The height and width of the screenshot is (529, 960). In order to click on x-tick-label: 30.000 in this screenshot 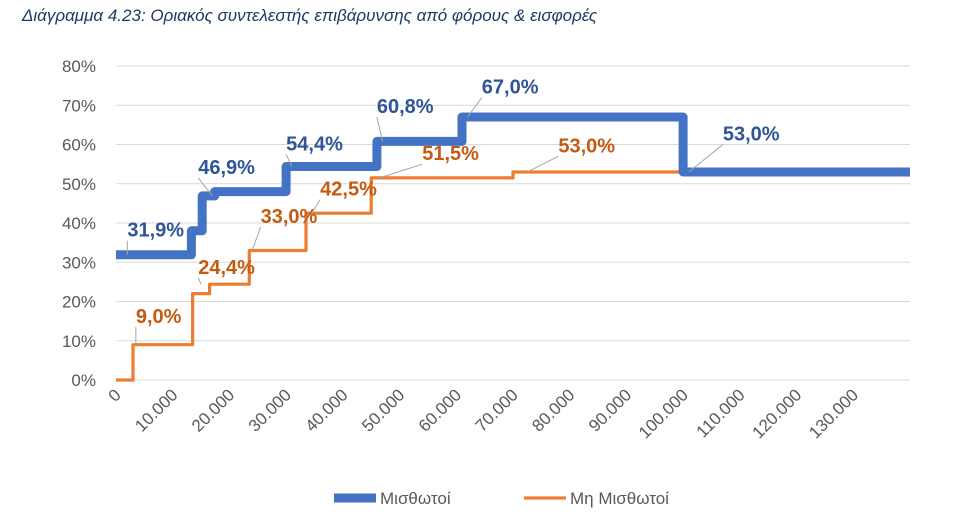, I will do `click(270, 410)`.